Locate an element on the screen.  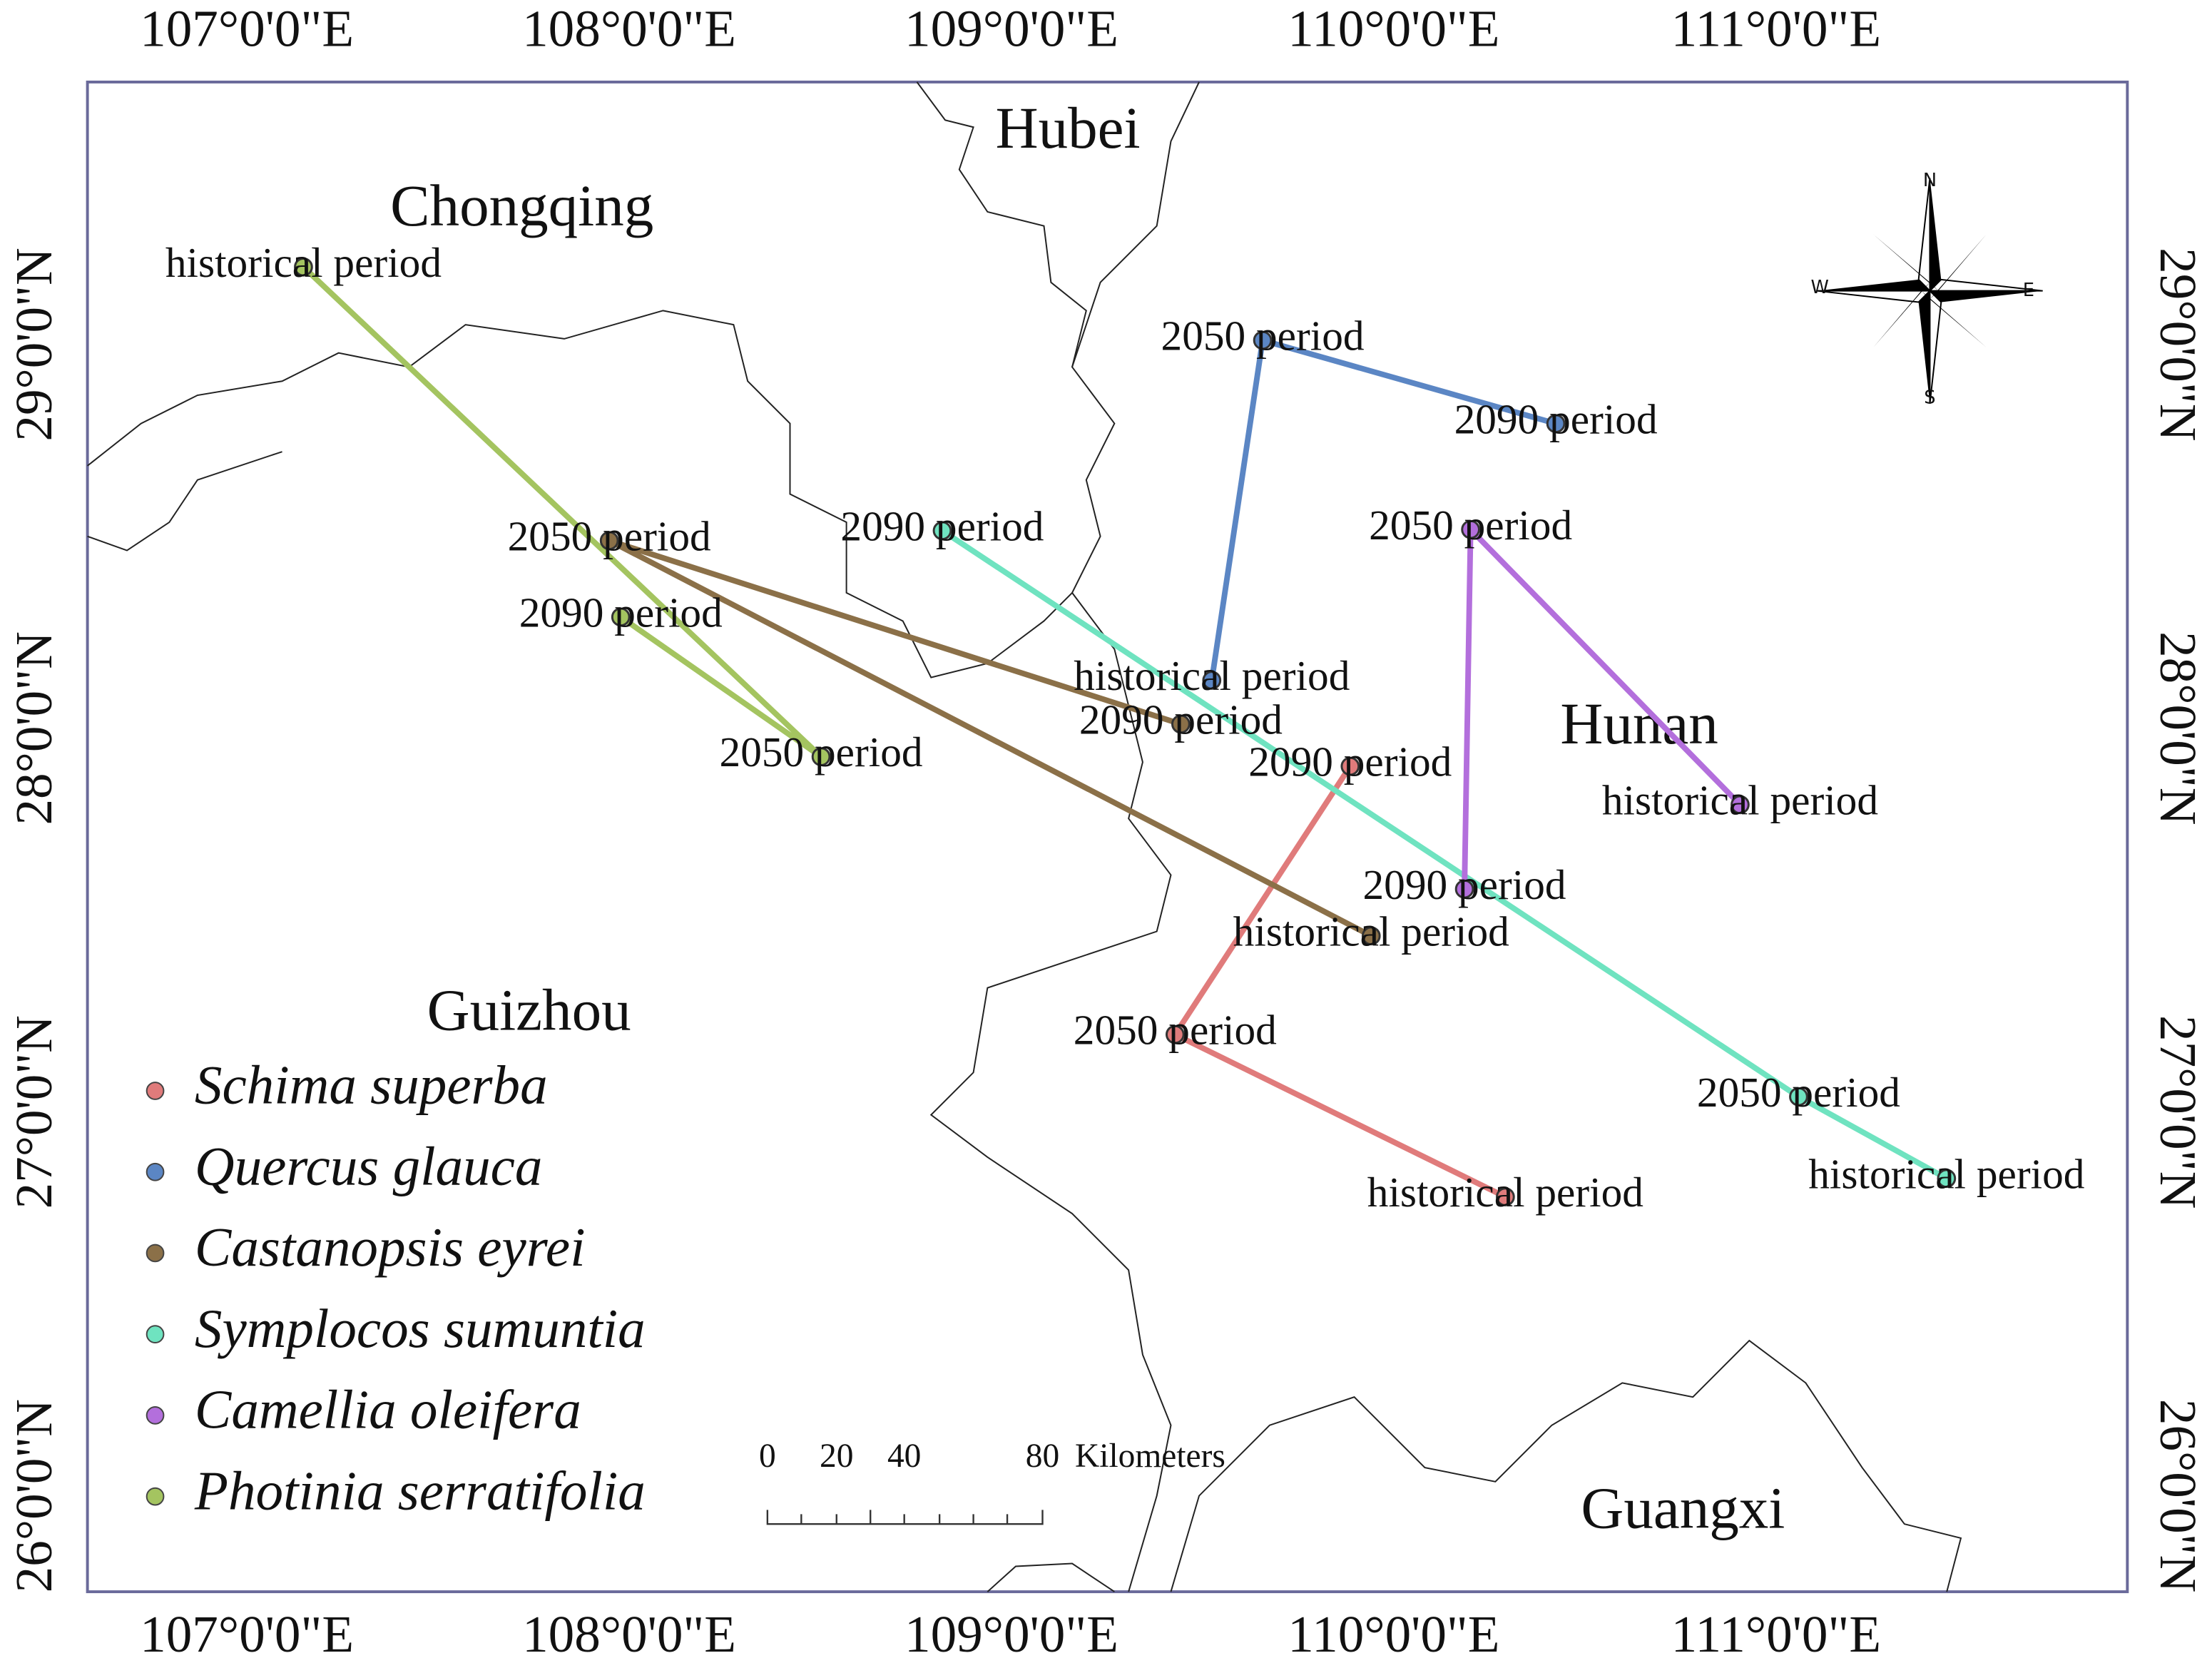
legend-label: Camellia oleifera is located at coordinates (388, 1409).